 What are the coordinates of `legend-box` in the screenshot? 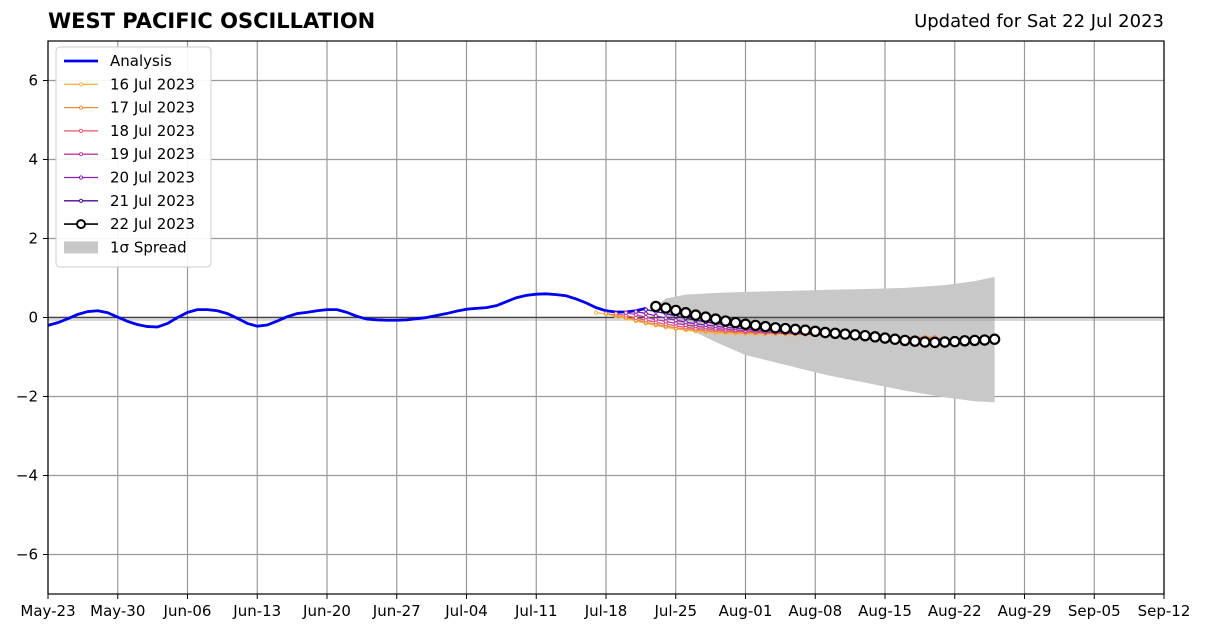 It's located at (133, 157).